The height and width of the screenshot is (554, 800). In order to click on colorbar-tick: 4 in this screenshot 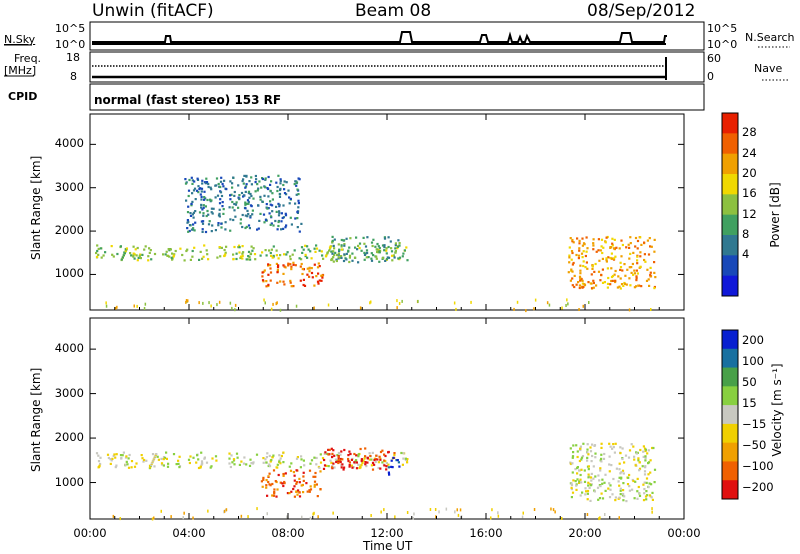, I will do `click(746, 254)`.